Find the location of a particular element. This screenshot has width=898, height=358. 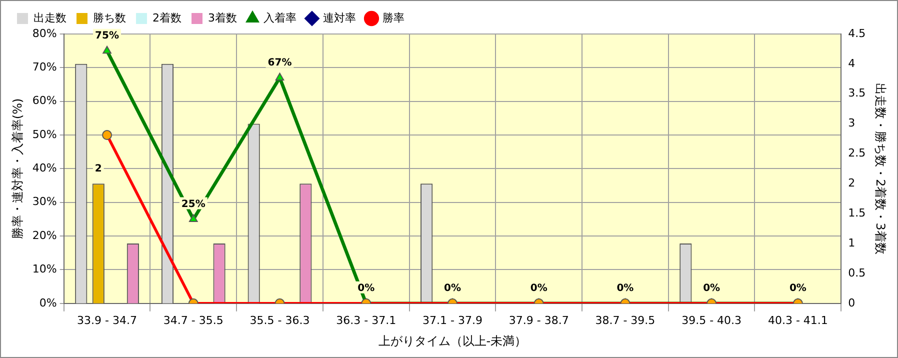

y-tick-label: 10% is located at coordinates (44, 269).